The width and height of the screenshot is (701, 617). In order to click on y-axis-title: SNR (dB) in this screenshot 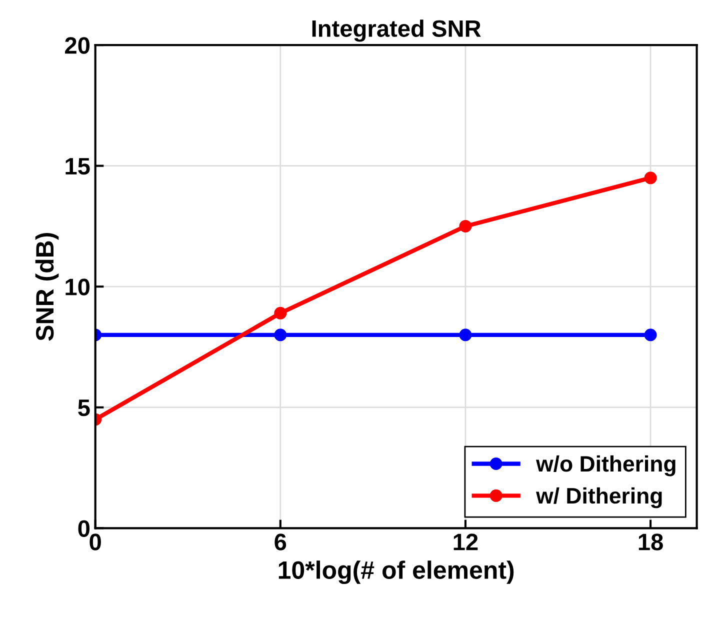, I will do `click(47, 286)`.